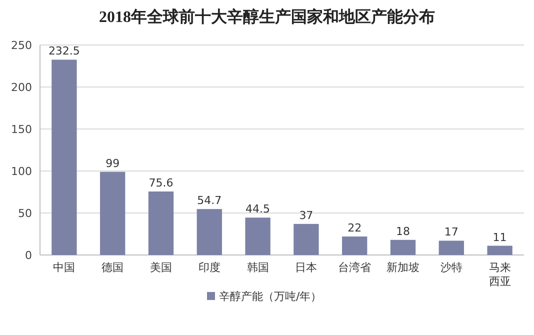 The height and width of the screenshot is (335, 534). What do you see at coordinates (355, 228) in the screenshot?
I see `data-label: 22` at bounding box center [355, 228].